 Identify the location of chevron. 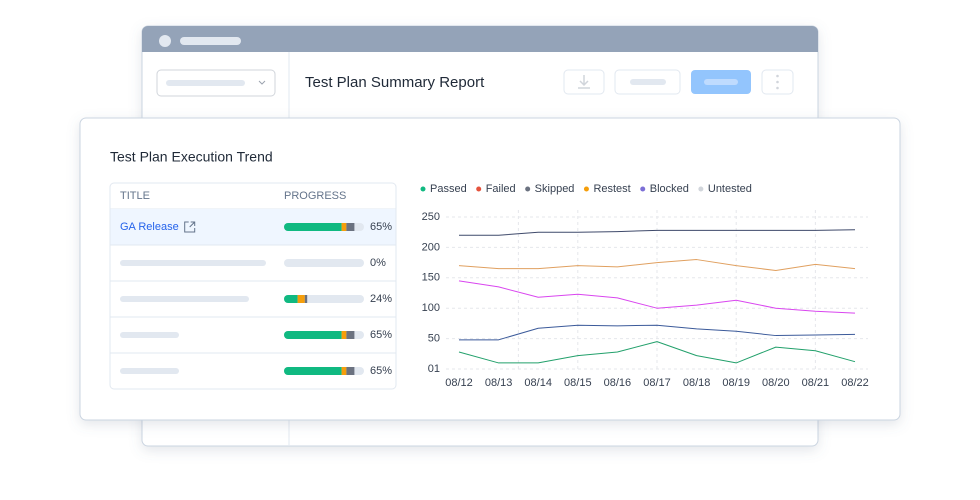
(262, 82).